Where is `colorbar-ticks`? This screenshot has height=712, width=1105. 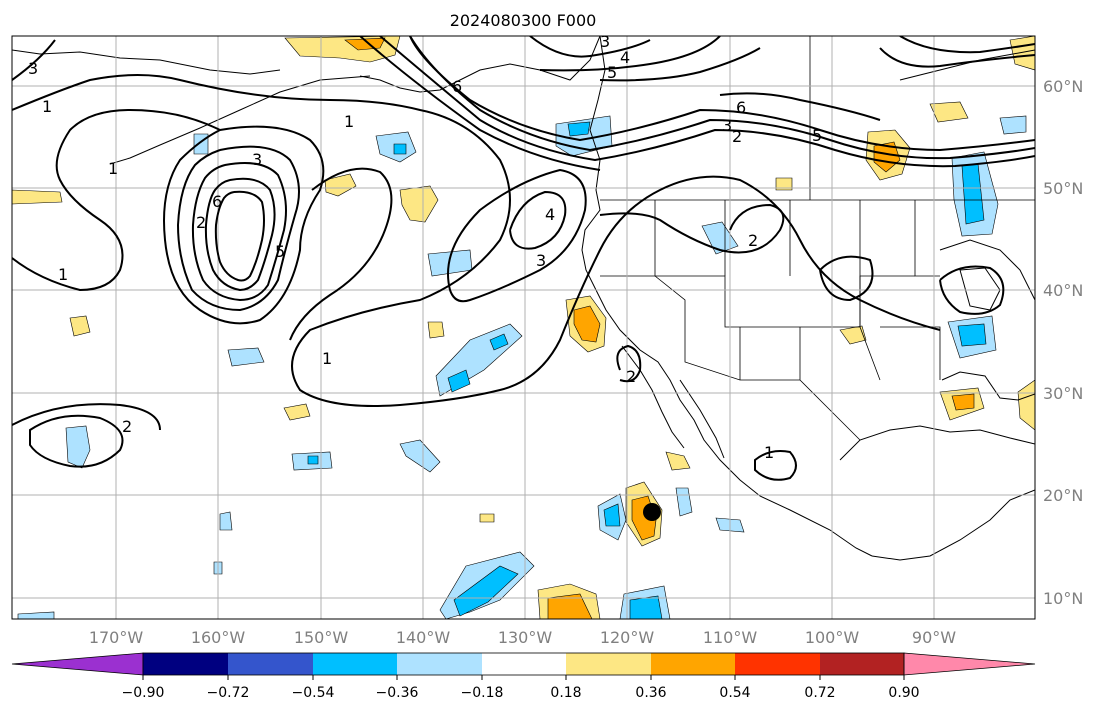 colorbar-ticks is located at coordinates (523, 677).